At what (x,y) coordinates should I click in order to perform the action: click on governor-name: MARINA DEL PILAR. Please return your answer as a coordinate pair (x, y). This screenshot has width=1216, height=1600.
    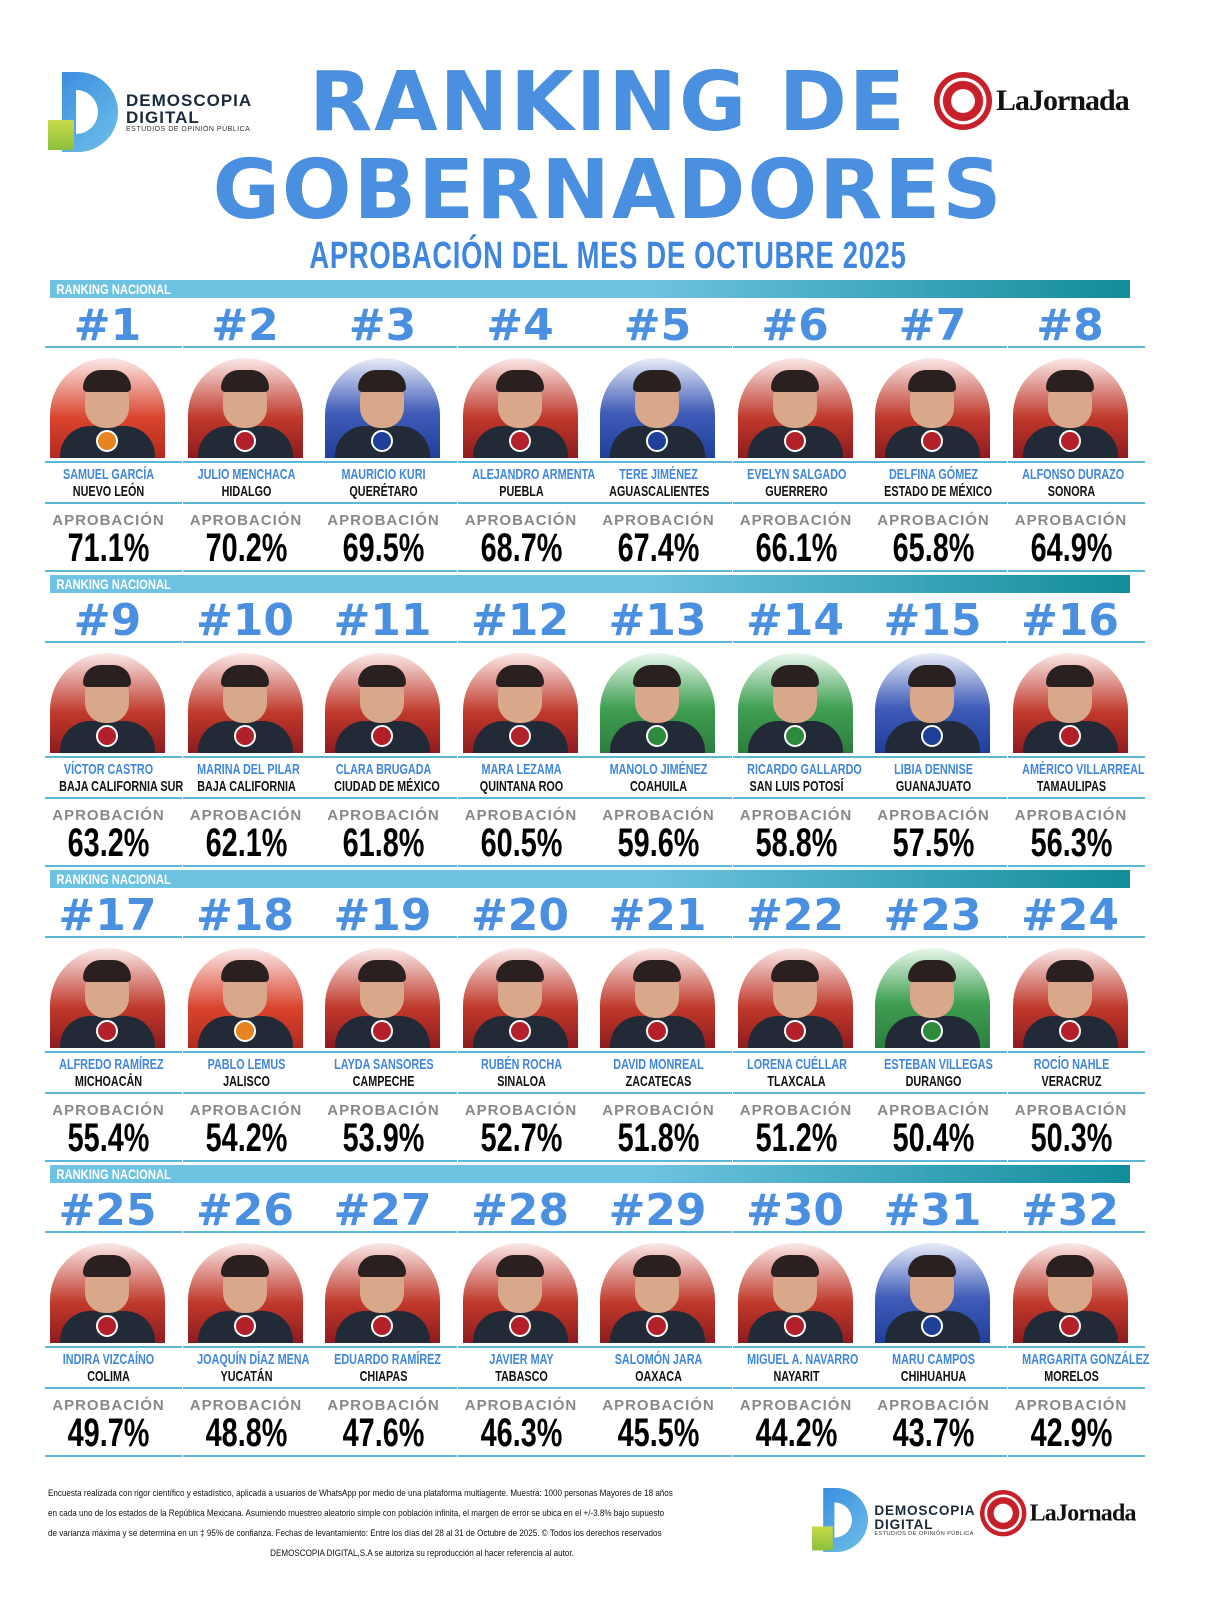
    Looking at the image, I should click on (248, 769).